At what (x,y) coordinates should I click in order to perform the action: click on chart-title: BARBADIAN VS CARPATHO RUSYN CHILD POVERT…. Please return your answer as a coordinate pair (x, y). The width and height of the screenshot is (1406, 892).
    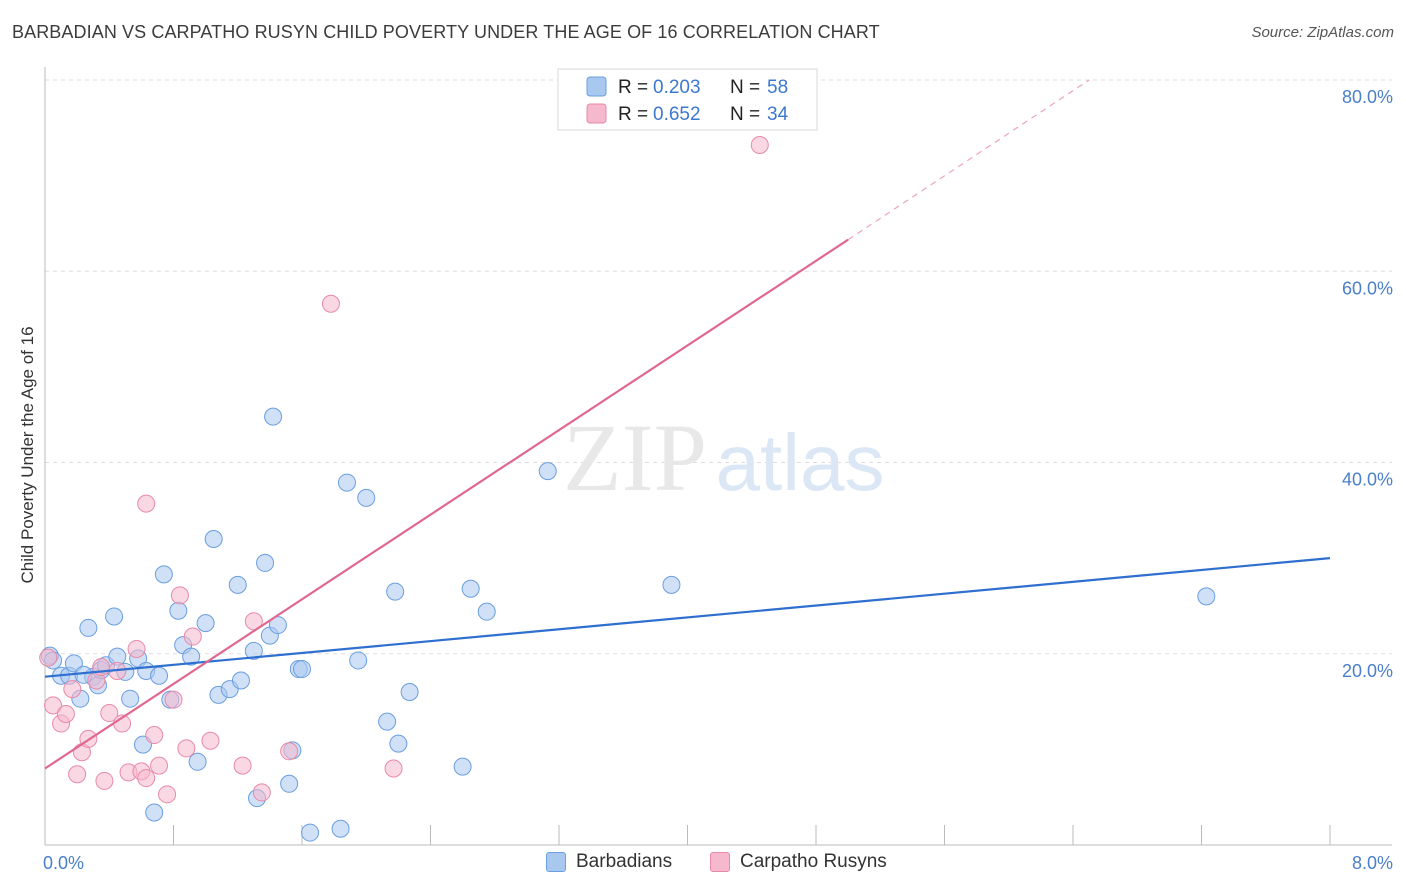
    Looking at the image, I should click on (446, 32).